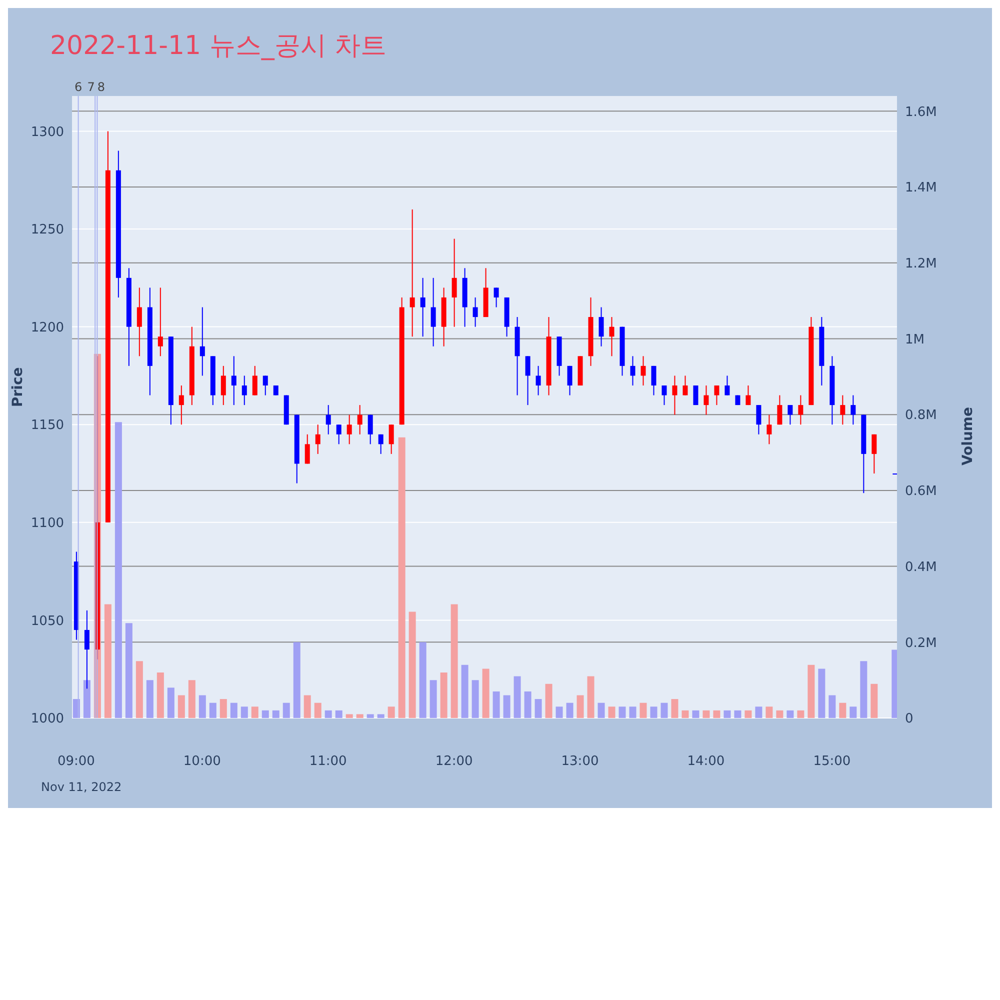  What do you see at coordinates (580, 762) in the screenshot?
I see `x-tick-label: 13:00` at bounding box center [580, 762].